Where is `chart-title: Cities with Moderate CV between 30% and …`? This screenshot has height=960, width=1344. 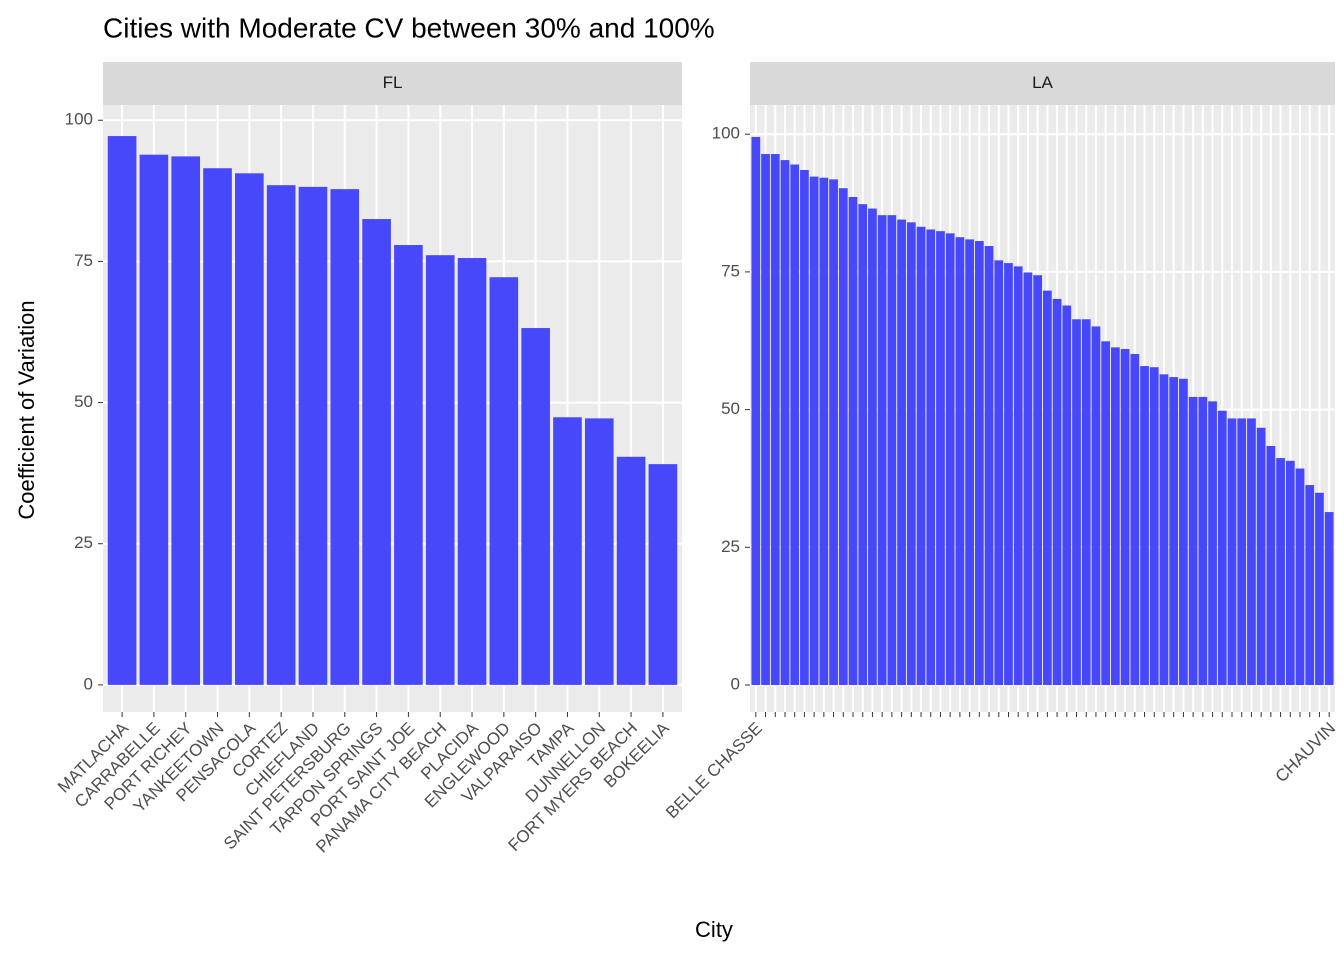
chart-title: Cities with Moderate CV between 30% and … is located at coordinates (409, 27).